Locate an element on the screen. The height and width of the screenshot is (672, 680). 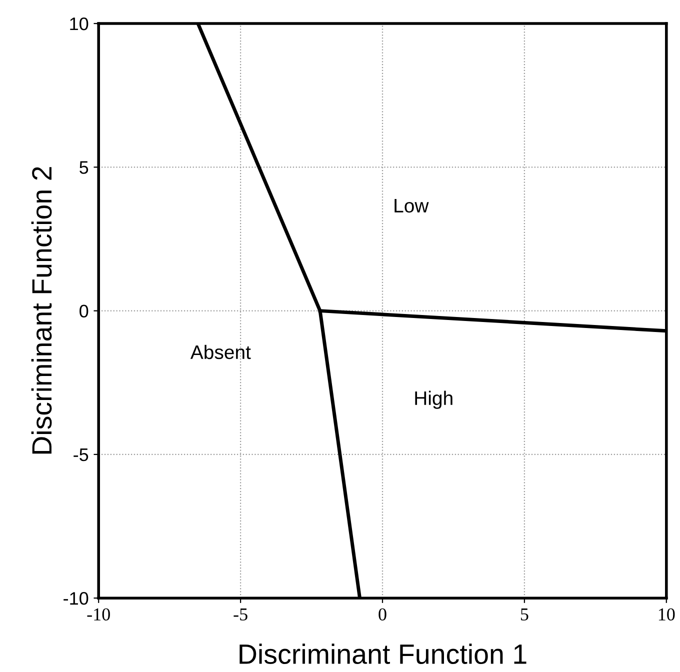
y-tick-label: -5 is located at coordinates (81, 455).